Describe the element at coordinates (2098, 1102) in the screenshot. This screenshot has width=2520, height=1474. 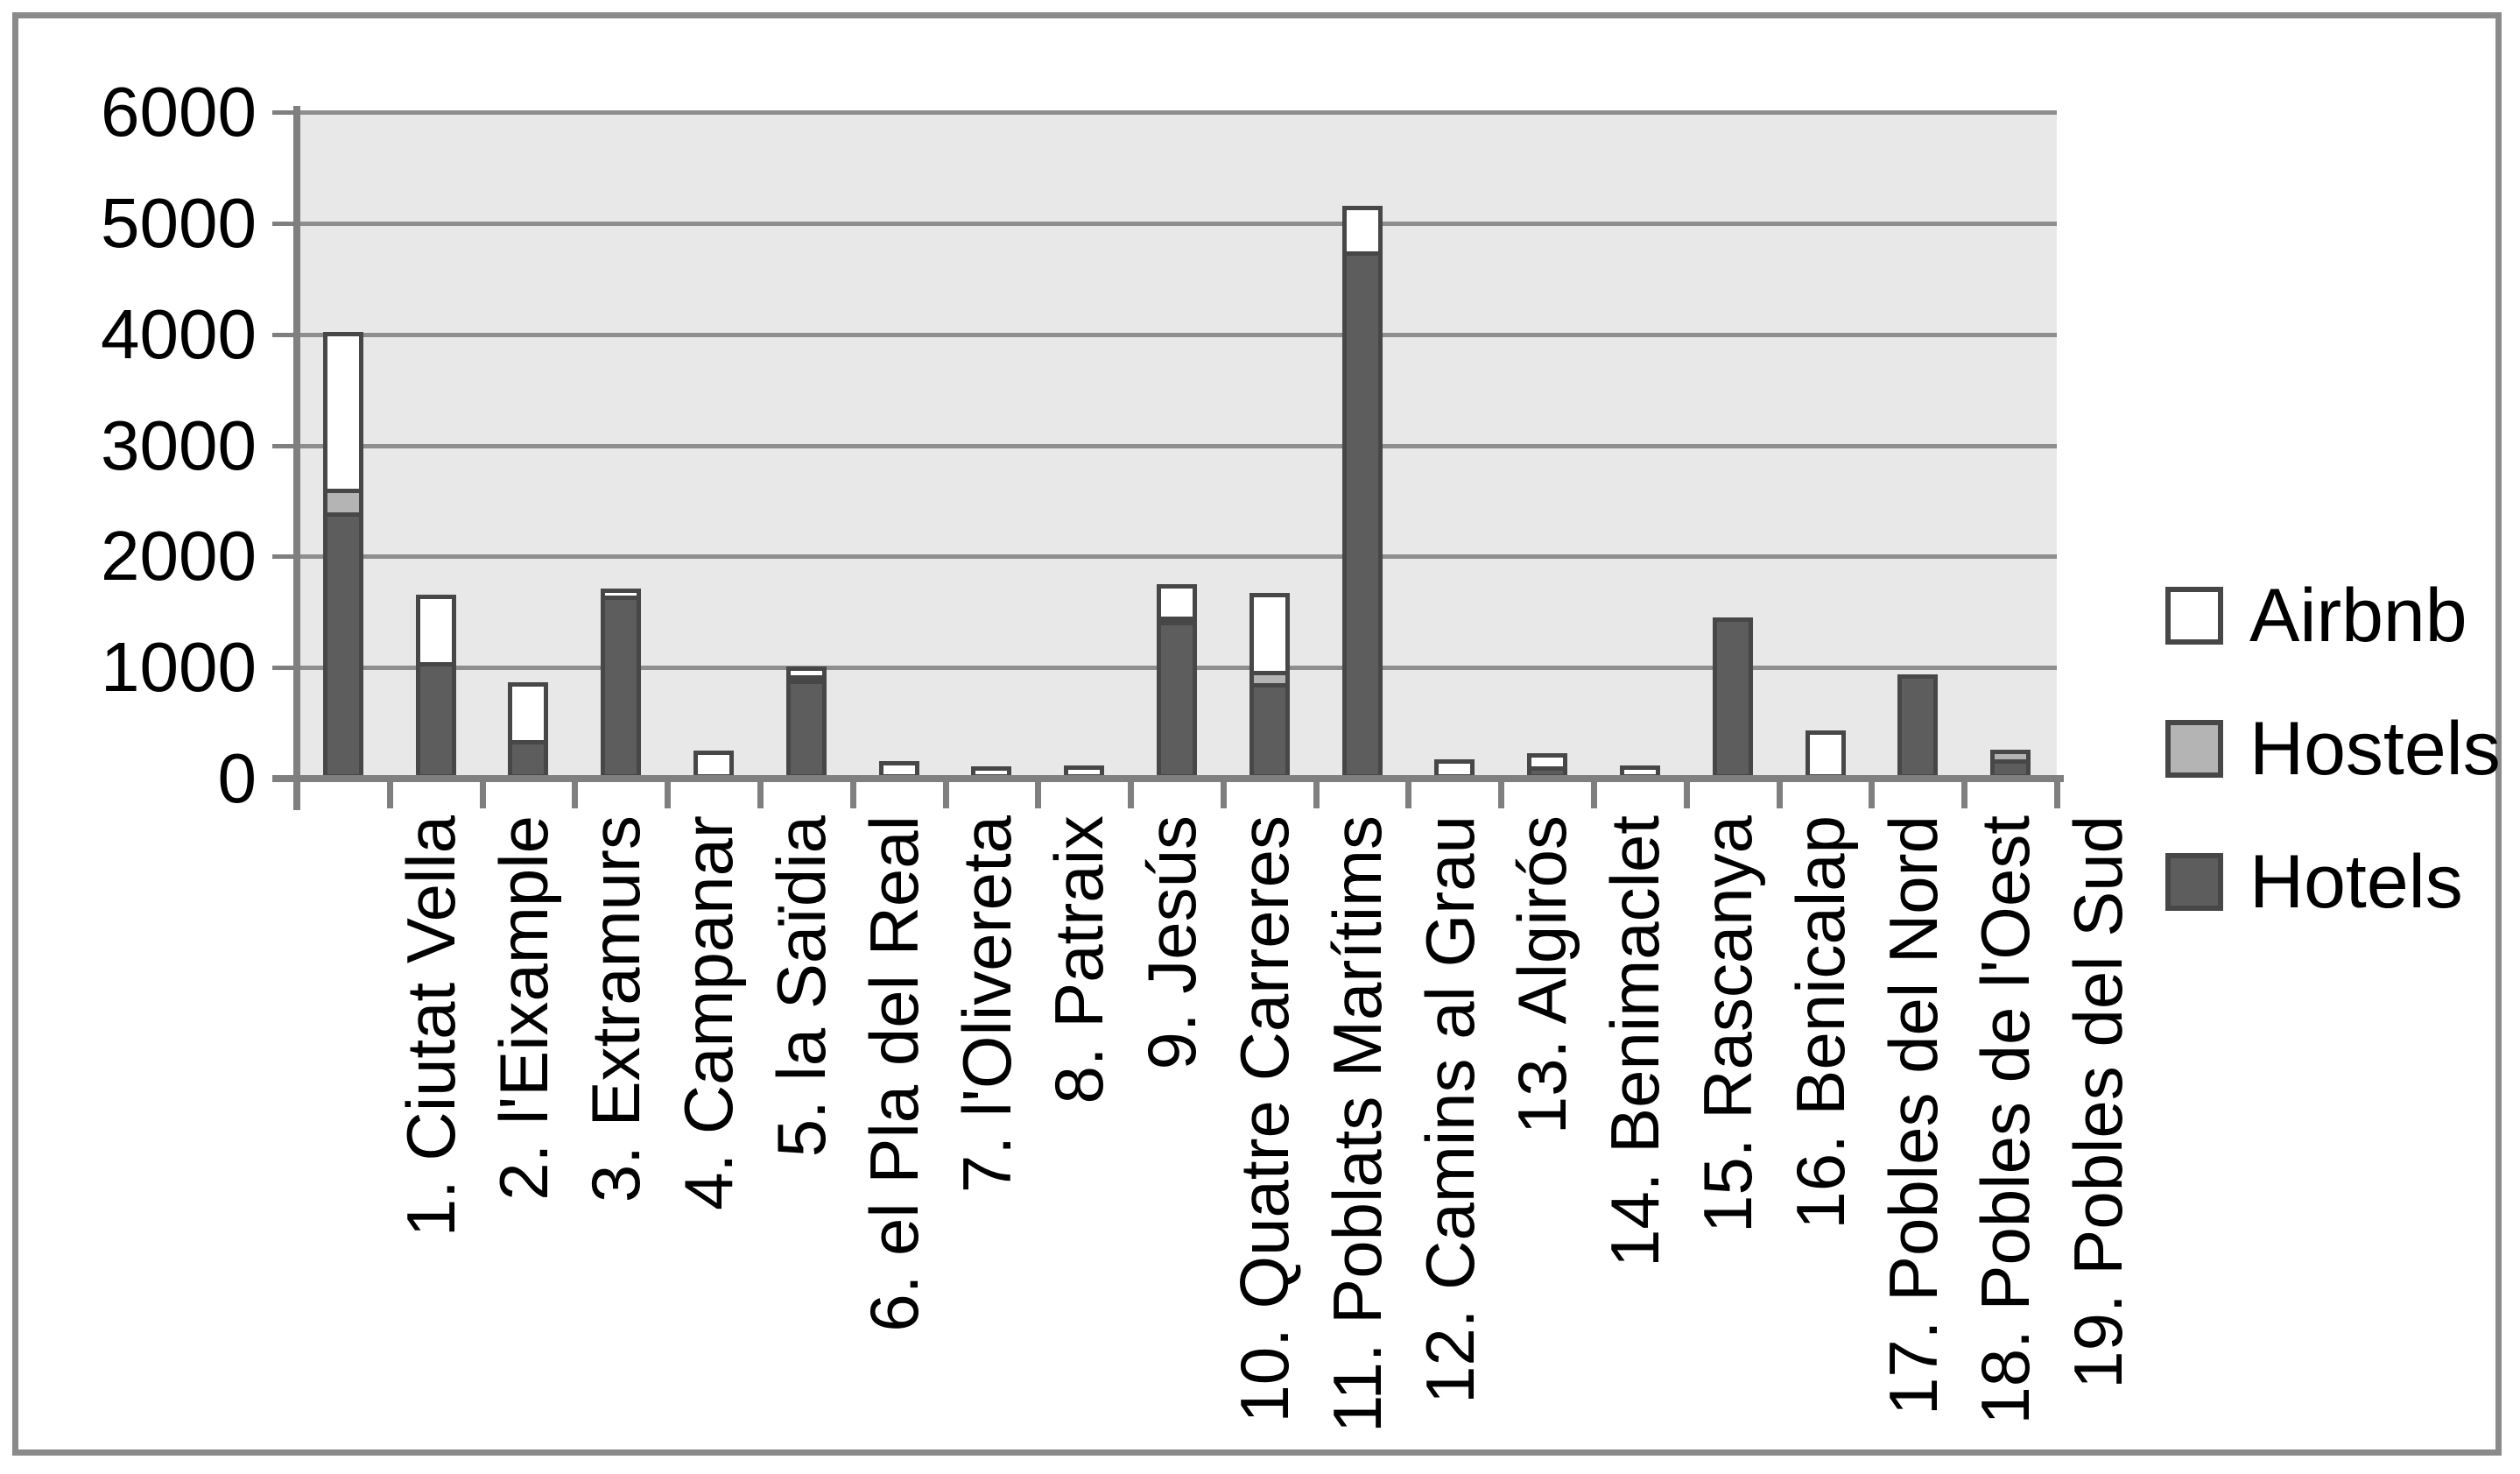
I see `x-axis-label: 19. Pobles del Sud` at that location.